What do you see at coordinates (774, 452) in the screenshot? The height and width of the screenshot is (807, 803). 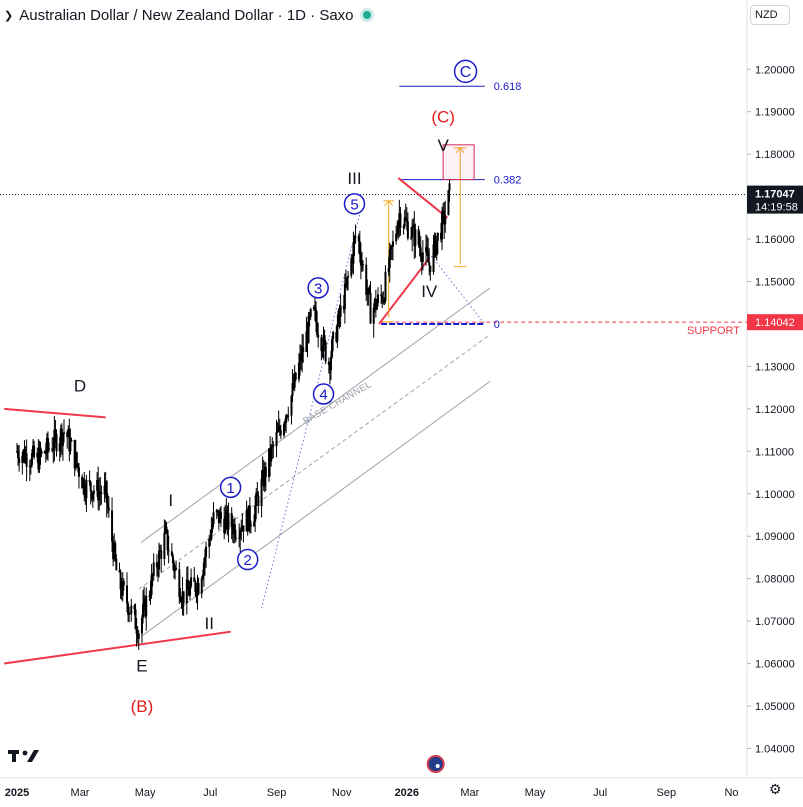 I see `price-tick-label: 1.11000` at bounding box center [774, 452].